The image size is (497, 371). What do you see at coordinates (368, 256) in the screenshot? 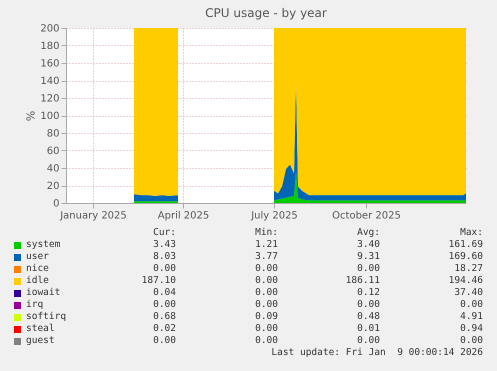
I see `text: 9.31` at bounding box center [368, 256].